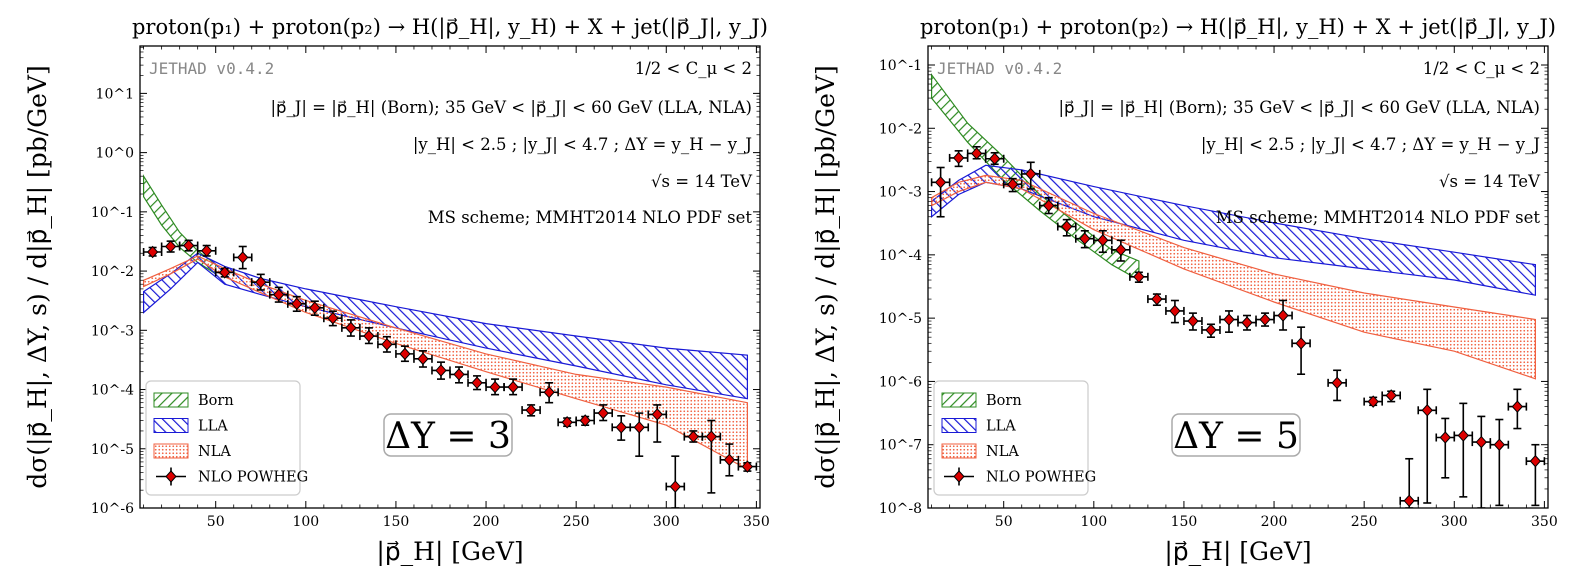  Describe the element at coordinates (112, 391) in the screenshot. I see `y-tick-label: 10^-4` at that location.